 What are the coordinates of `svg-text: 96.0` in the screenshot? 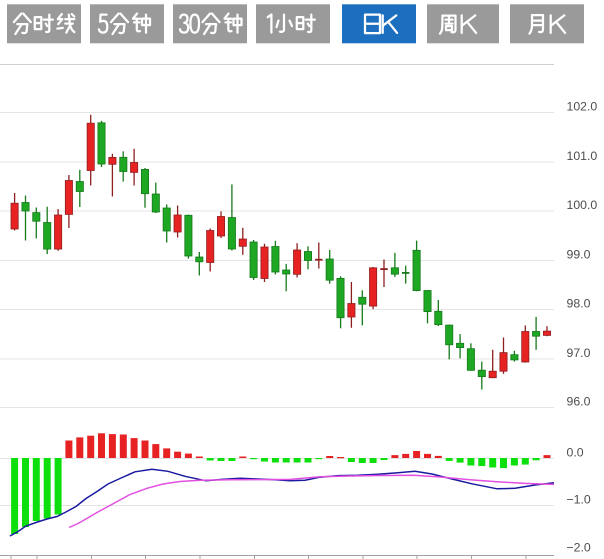 It's located at (579, 401).